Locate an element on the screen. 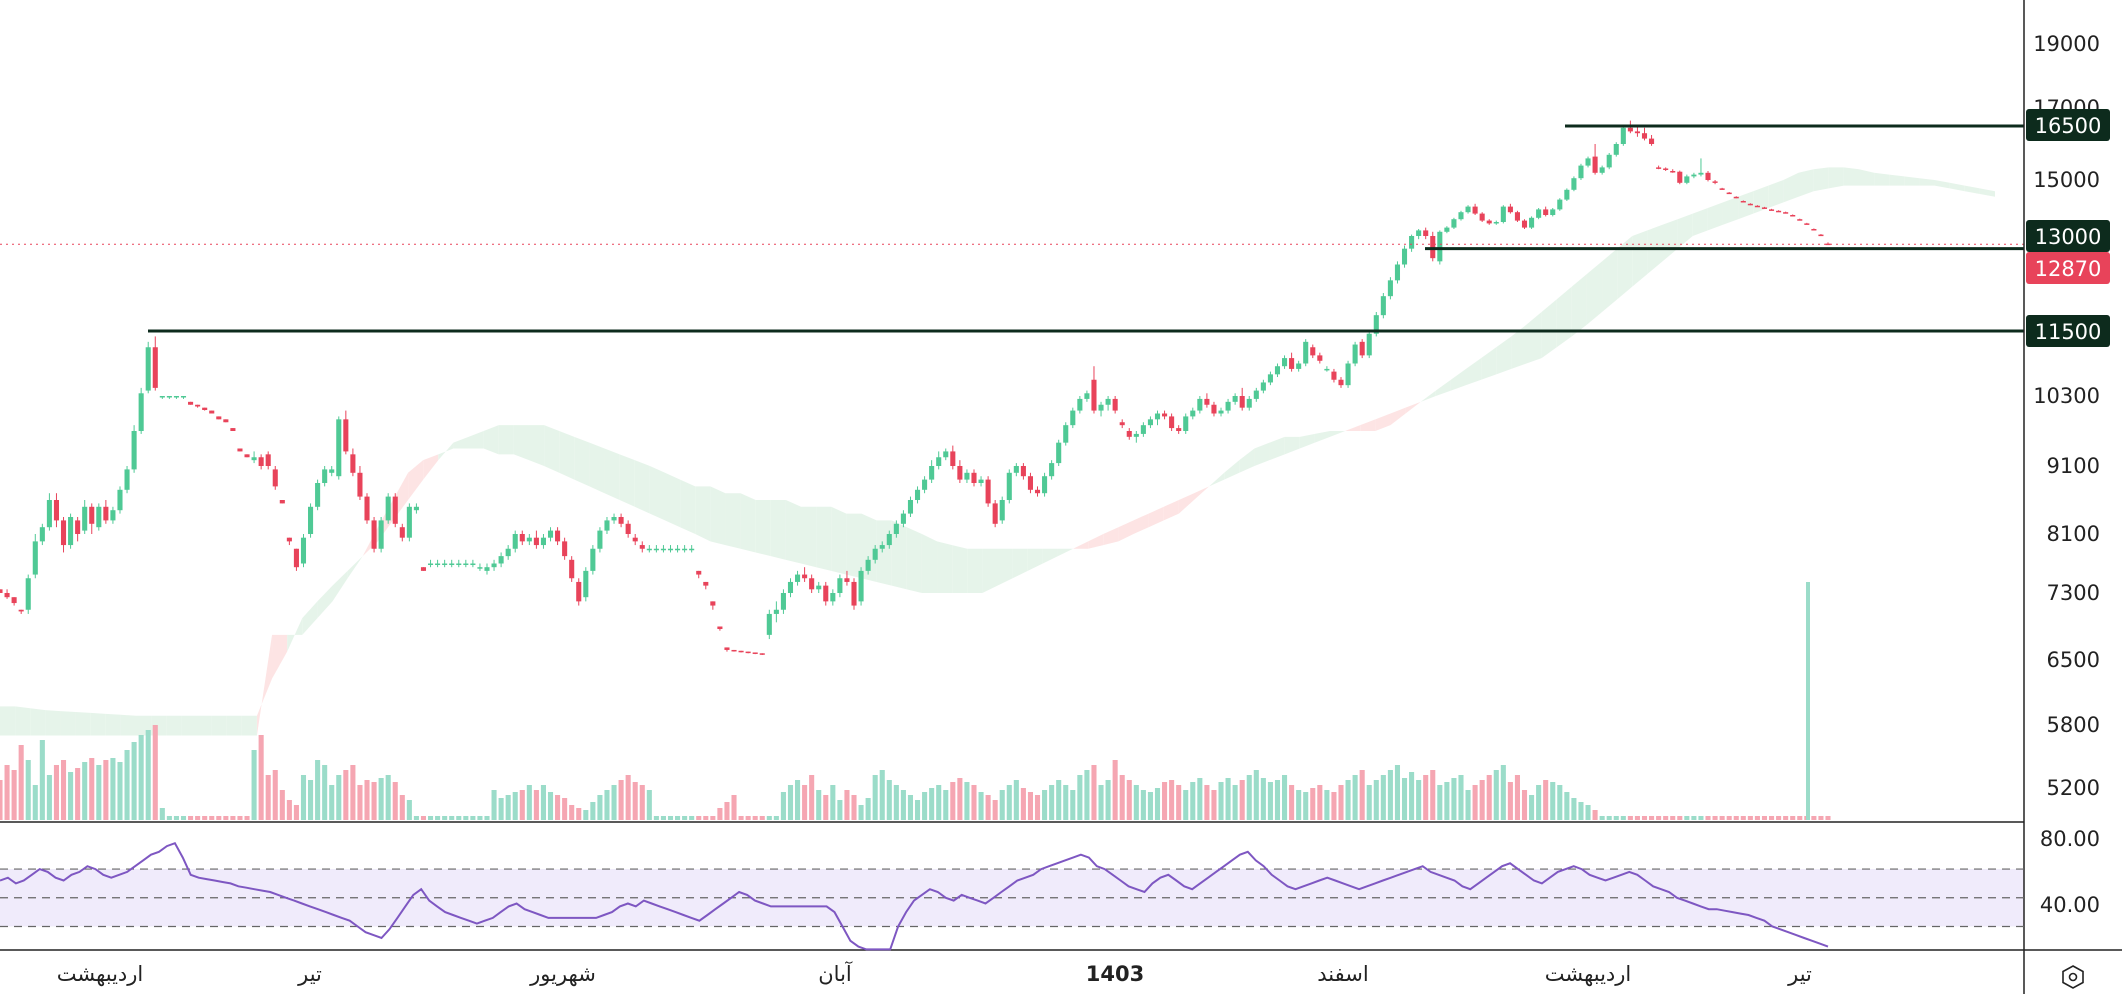  current-price-label: 12870 is located at coordinates (2068, 269).